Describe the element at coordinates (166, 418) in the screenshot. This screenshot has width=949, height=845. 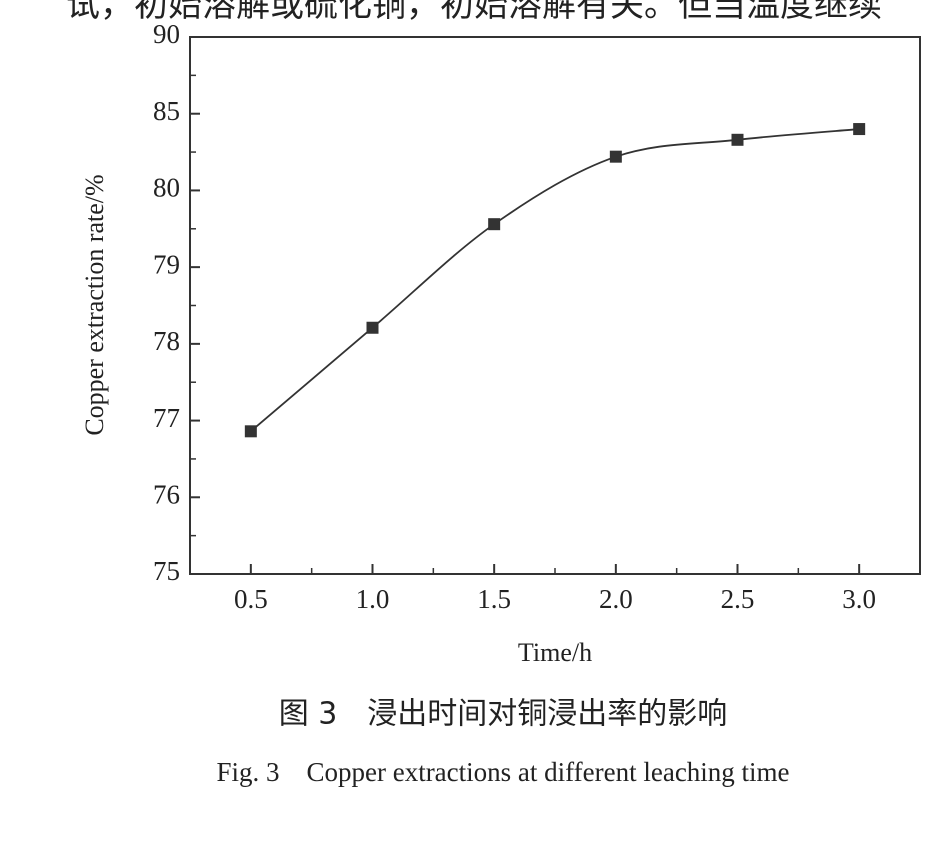
I see `y-tick-label: 77` at that location.